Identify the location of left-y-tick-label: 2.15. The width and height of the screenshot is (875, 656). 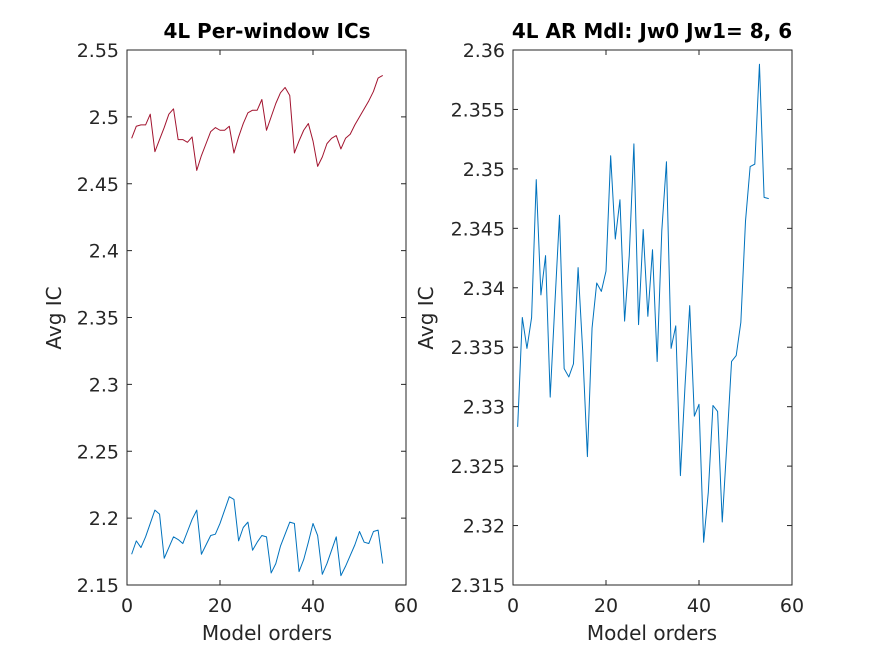
(98, 586).